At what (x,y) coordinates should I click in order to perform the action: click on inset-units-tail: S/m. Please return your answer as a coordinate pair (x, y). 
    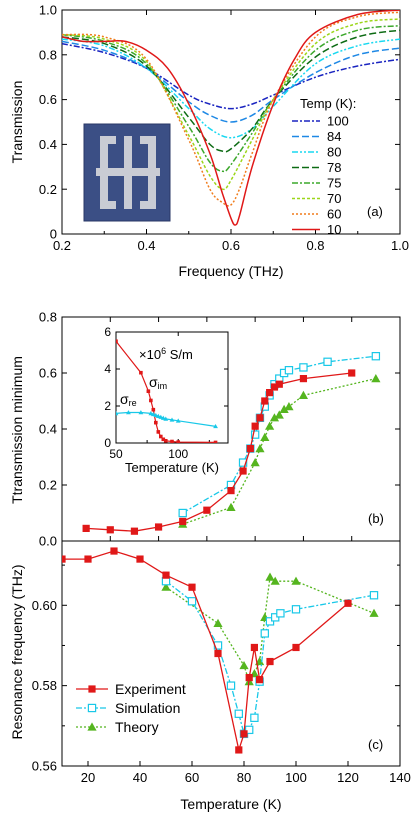
    Looking at the image, I should click on (179, 354).